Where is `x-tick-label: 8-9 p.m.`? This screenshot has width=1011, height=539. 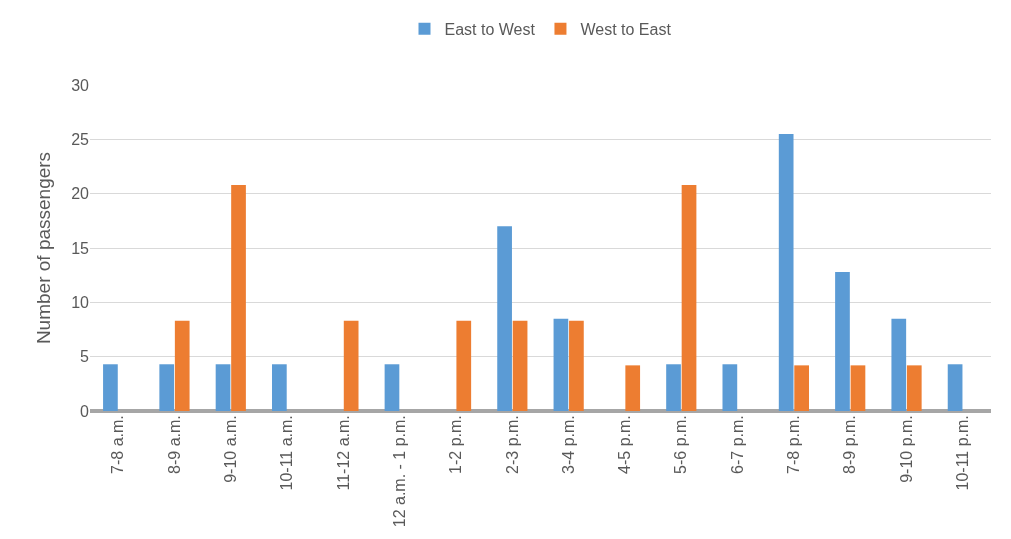
x-tick-label: 8-9 p.m. is located at coordinates (850, 444).